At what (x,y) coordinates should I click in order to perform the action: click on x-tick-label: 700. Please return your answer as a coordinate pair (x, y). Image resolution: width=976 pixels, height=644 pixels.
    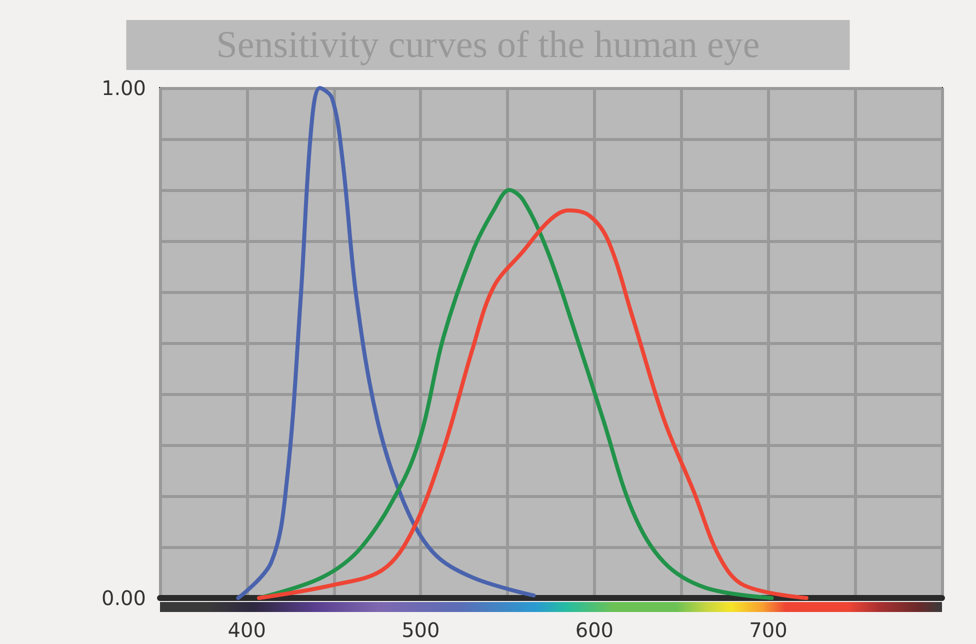
    Looking at the image, I should click on (768, 630).